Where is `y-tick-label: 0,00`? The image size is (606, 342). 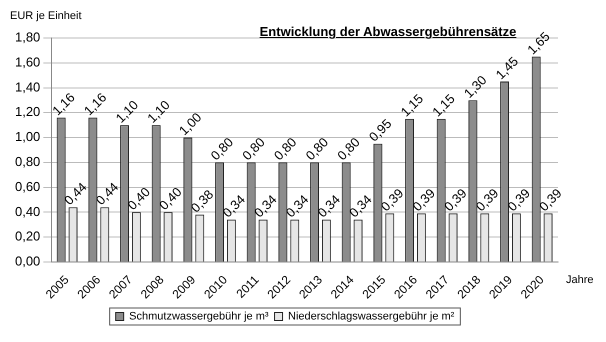
y-tick-label: 0,00 is located at coordinates (27, 261).